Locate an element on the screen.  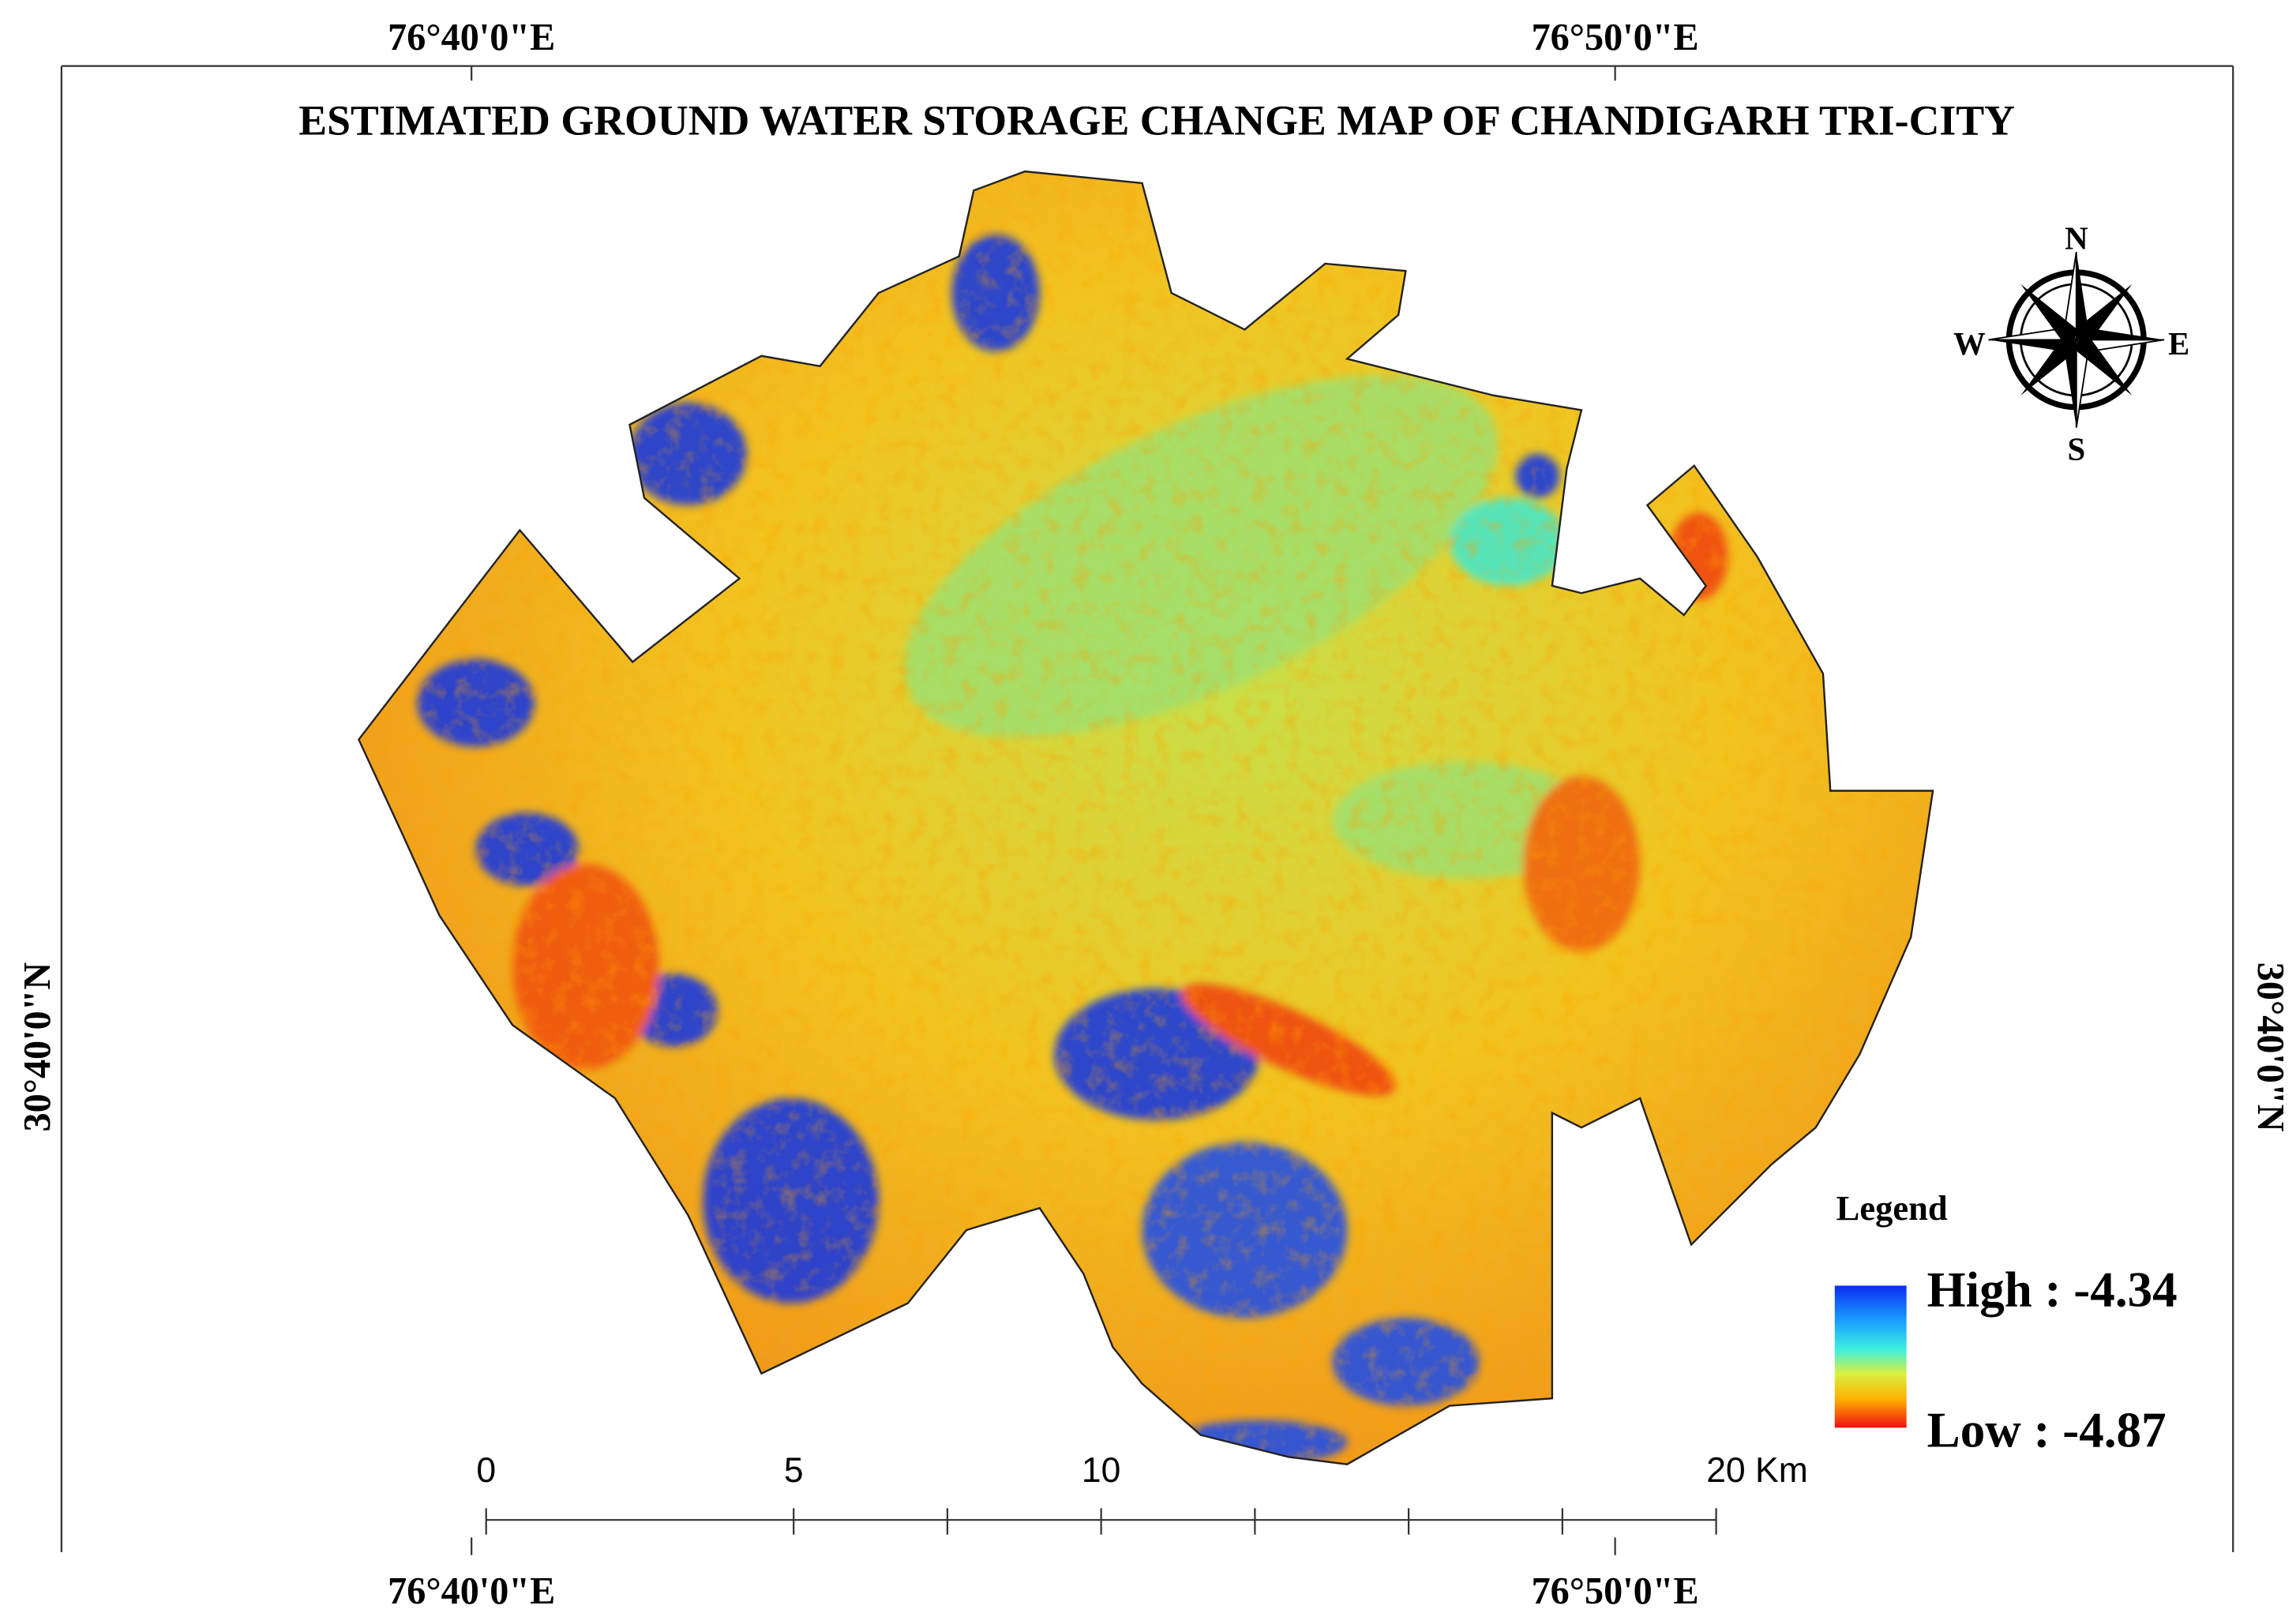
legend-title: Legend is located at coordinates (1892, 1208).